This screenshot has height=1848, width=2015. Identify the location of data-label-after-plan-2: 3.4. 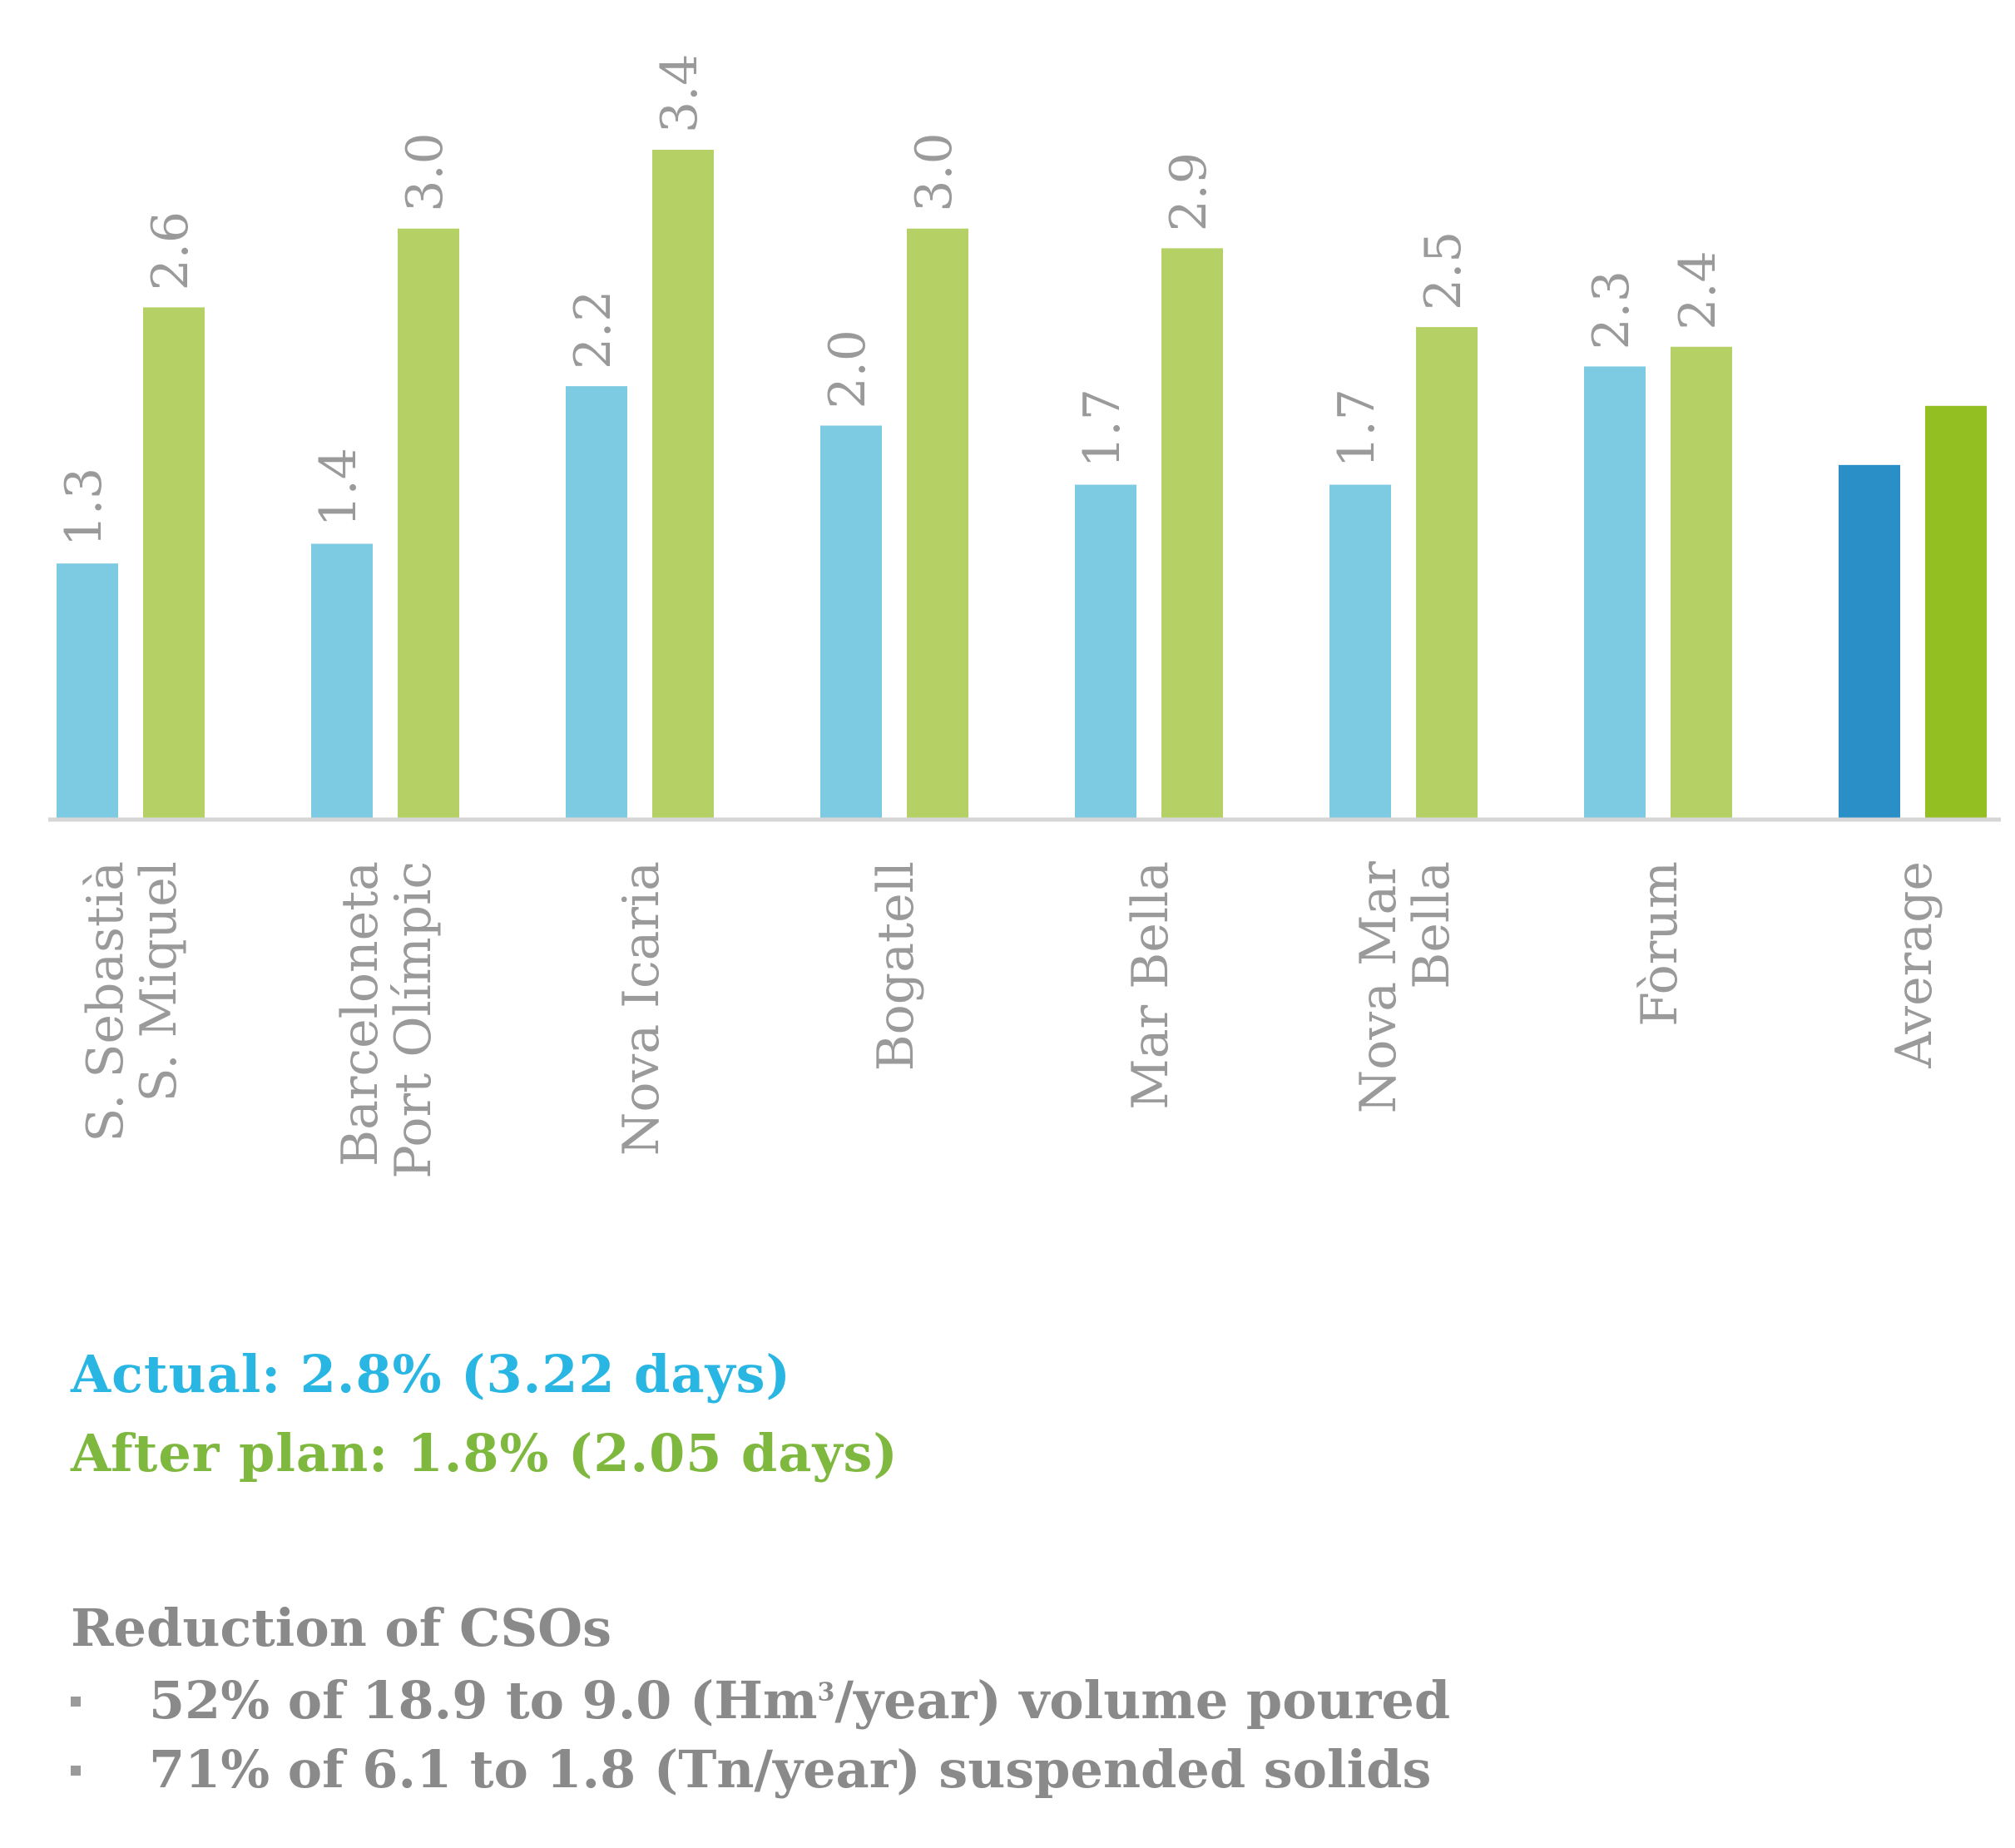
(680, 94).